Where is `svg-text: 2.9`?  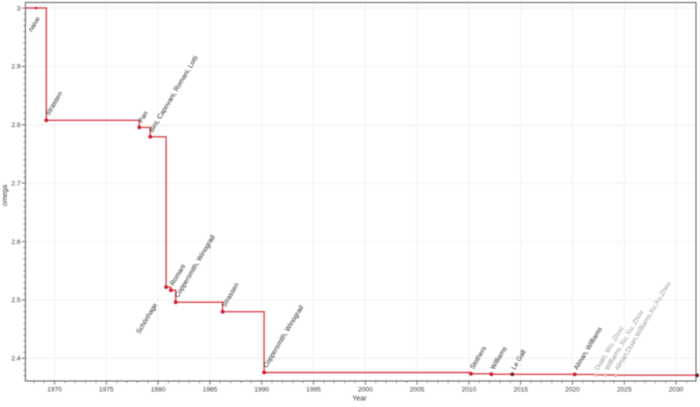 svg-text: 2.9 is located at coordinates (15, 67).